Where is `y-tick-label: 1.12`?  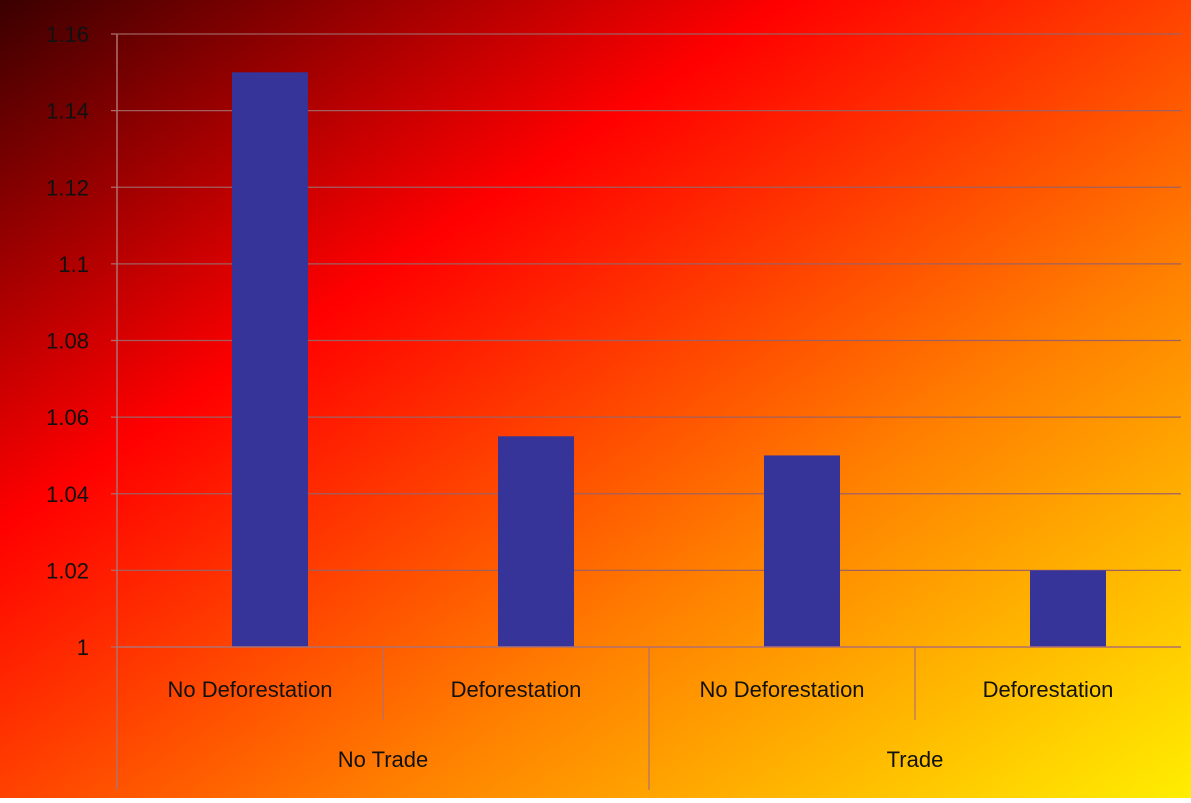 y-tick-label: 1.12 is located at coordinates (67, 187).